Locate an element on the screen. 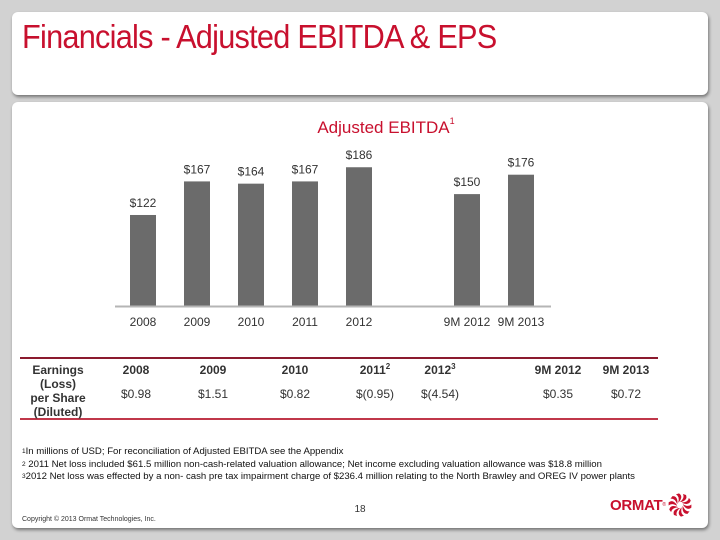  slide-title: Financials - Adjusted EBITDA & EPS is located at coordinates (259, 36).